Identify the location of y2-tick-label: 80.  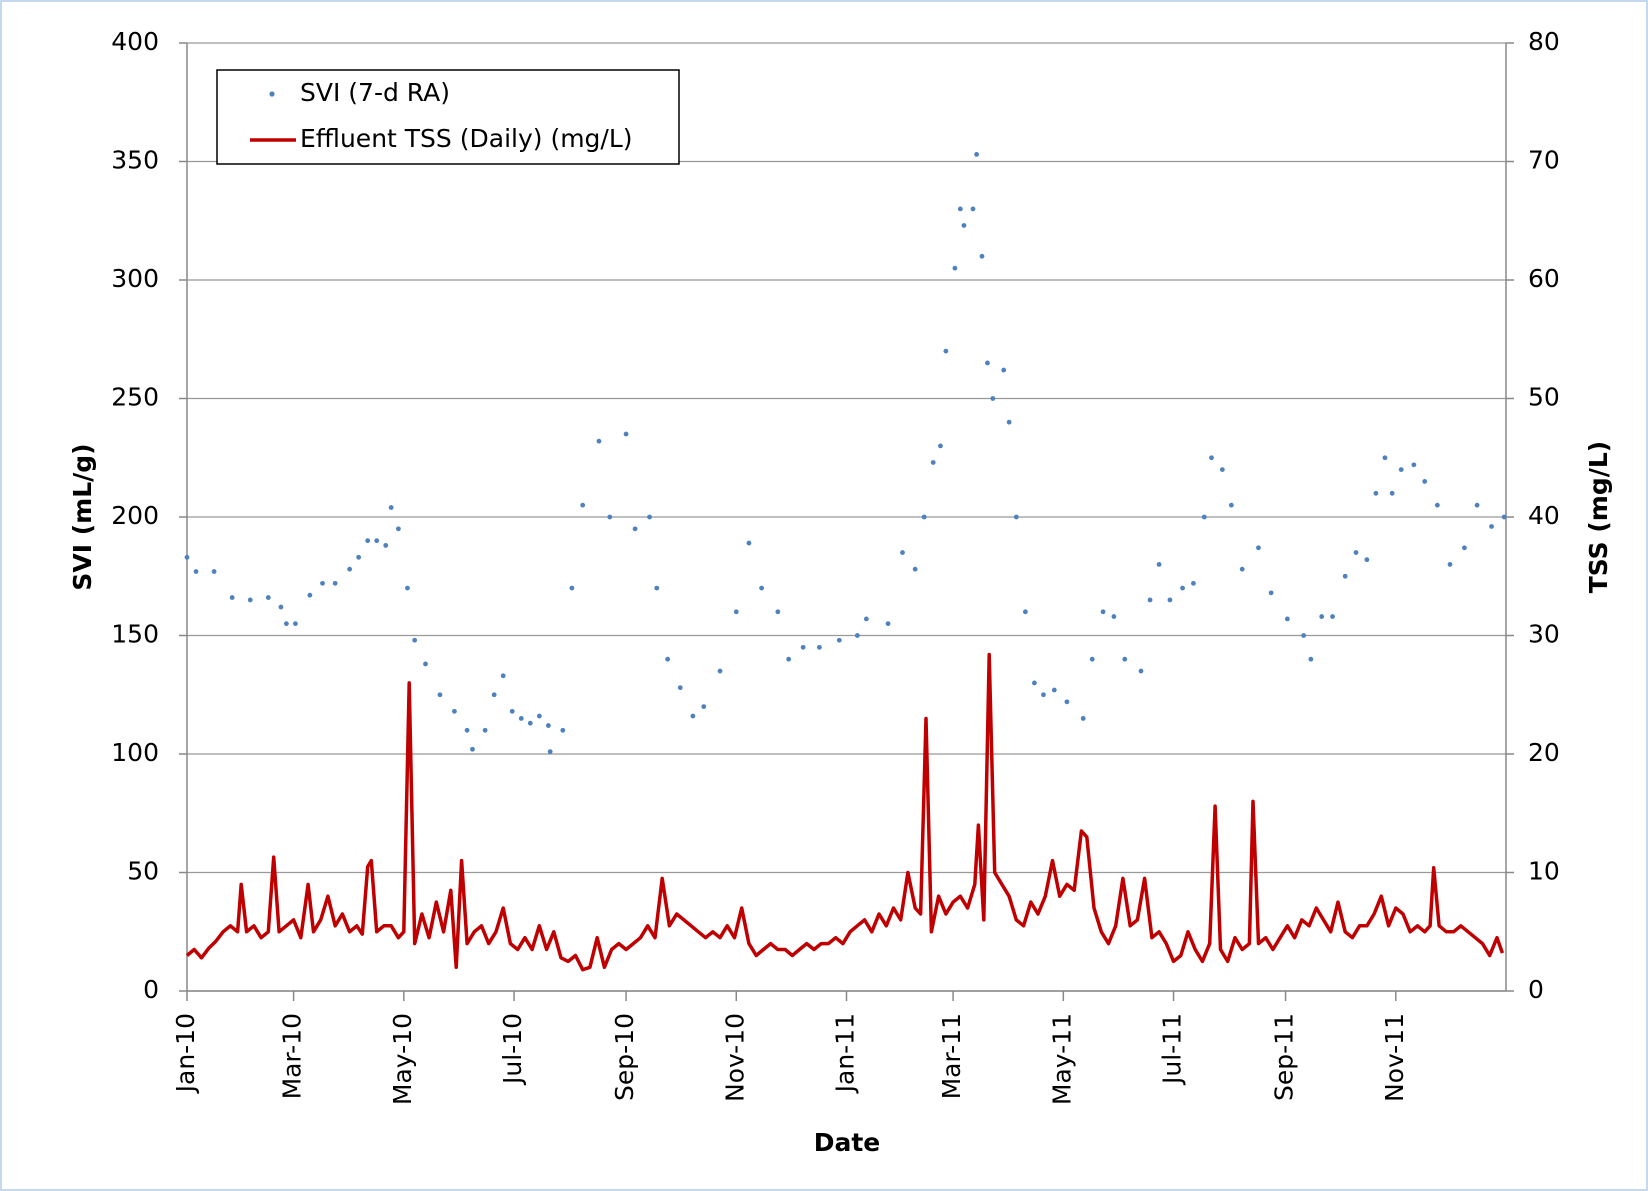
(1544, 41).